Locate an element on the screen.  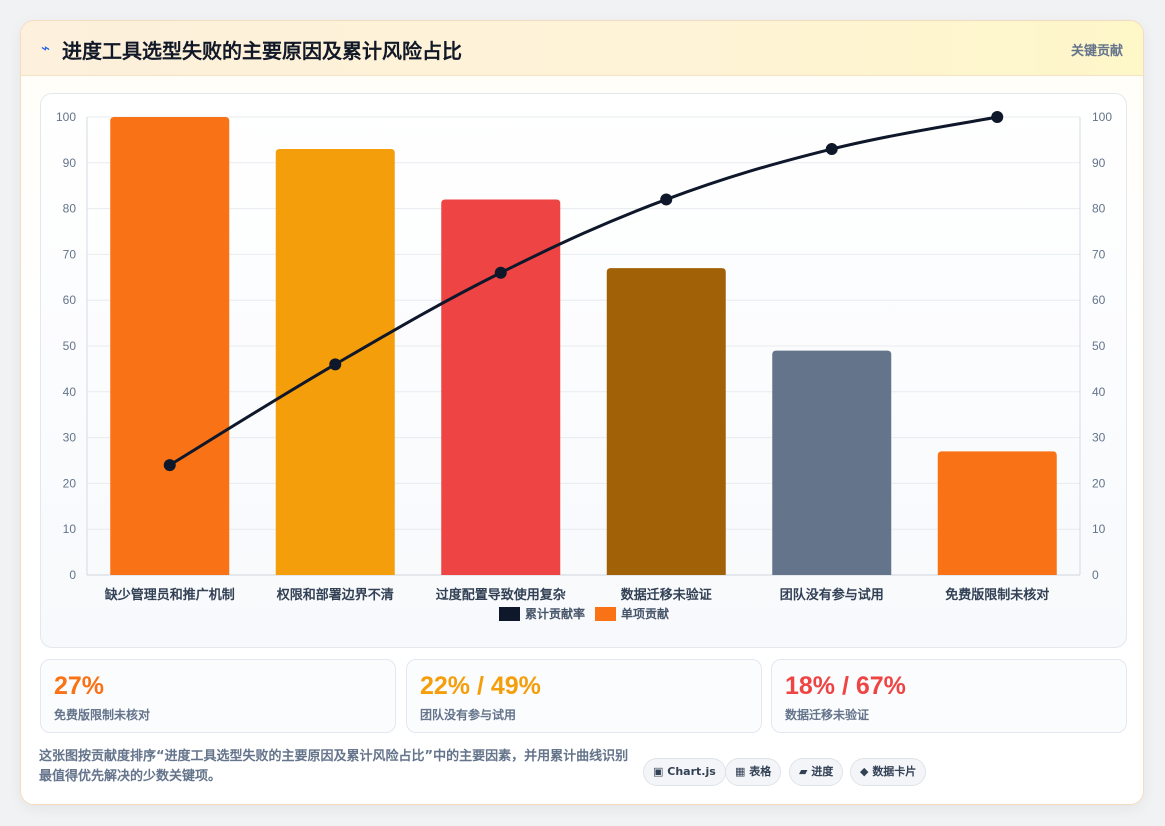
chart-icon: ▣ is located at coordinates (658, 771).